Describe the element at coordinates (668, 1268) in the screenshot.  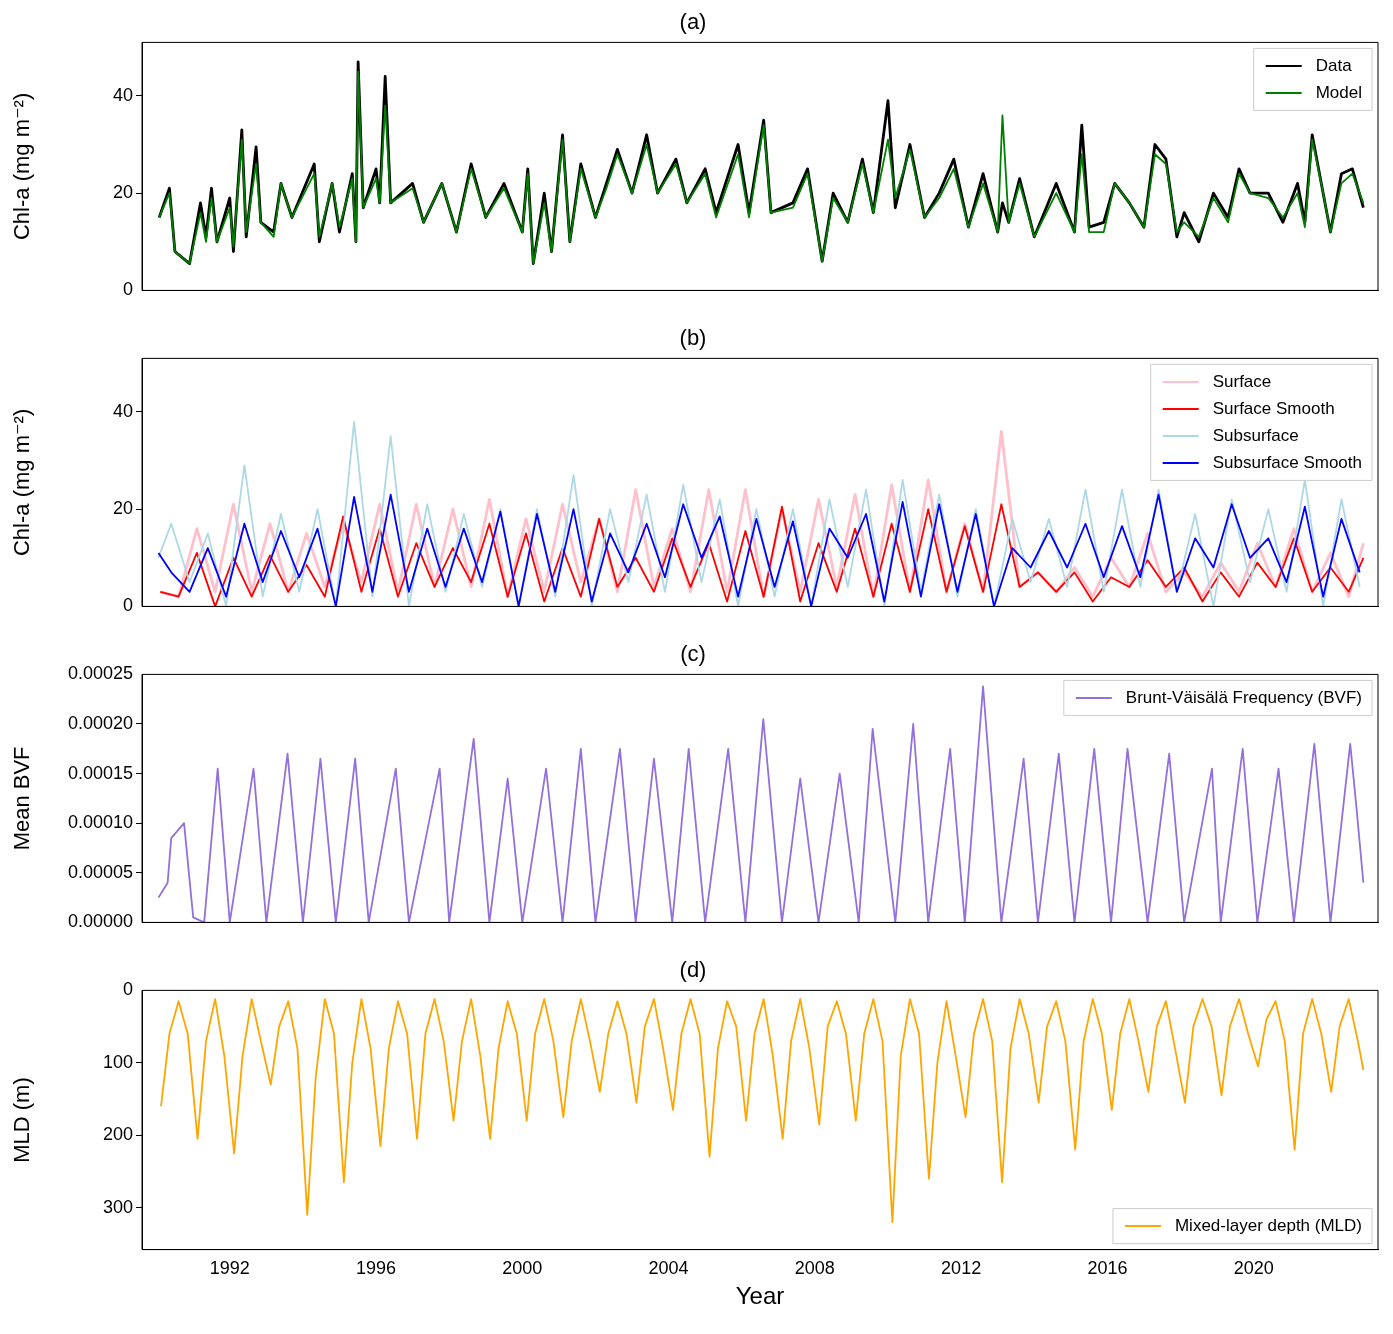
I see `x-tick-label: 2004` at that location.